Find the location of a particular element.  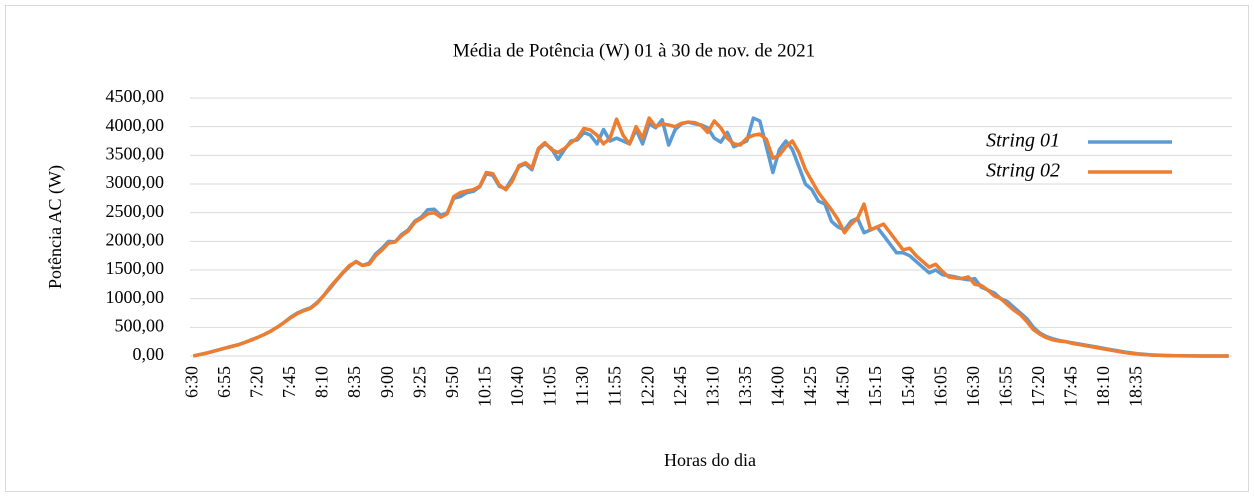

x-tick-label: 7:20 is located at coordinates (257, 382).